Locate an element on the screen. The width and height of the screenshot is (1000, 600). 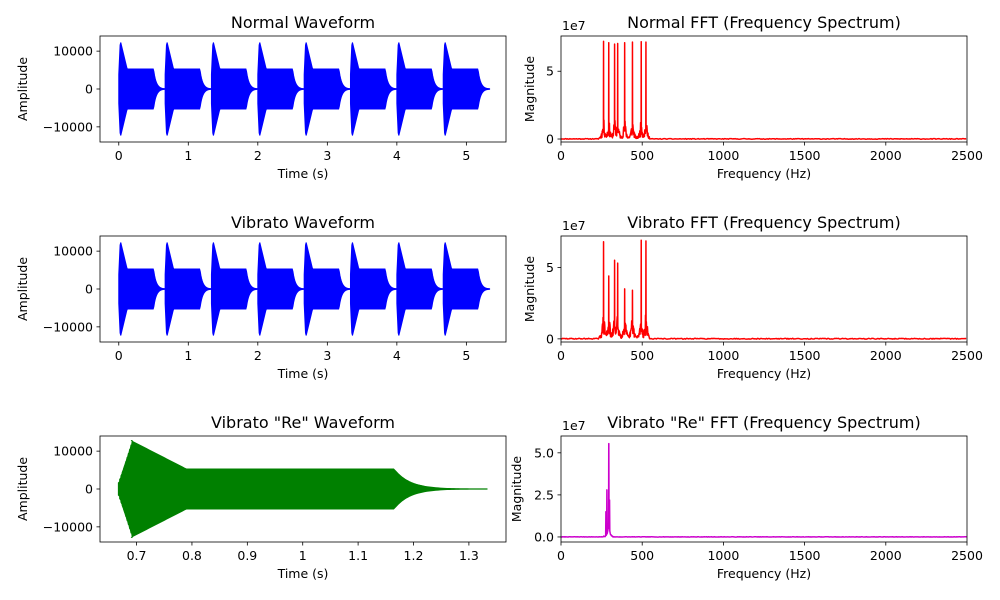
subplot-title: Vibrato "Re" FFT (Frequency Spectrum) is located at coordinates (764, 422).